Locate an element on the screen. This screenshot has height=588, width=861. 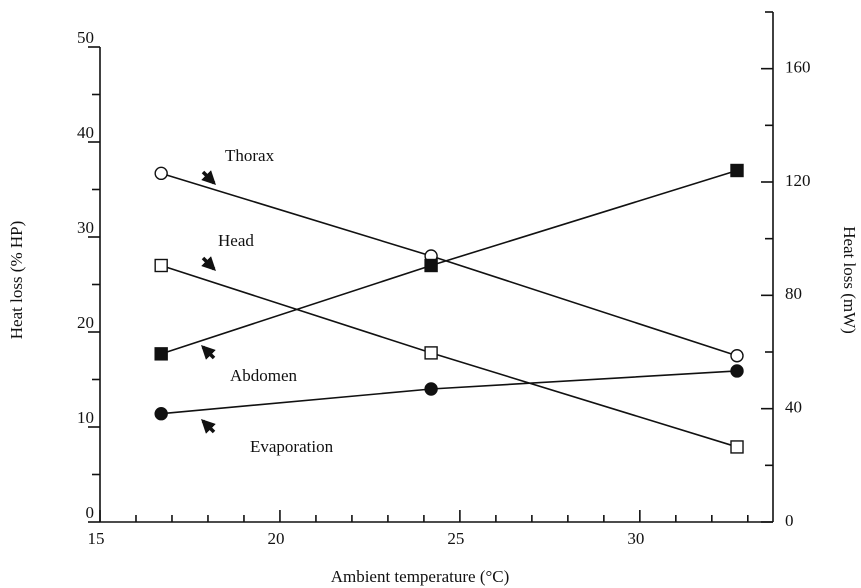
x-axis-label: Ambient temperature (°C) is located at coordinates (420, 576).